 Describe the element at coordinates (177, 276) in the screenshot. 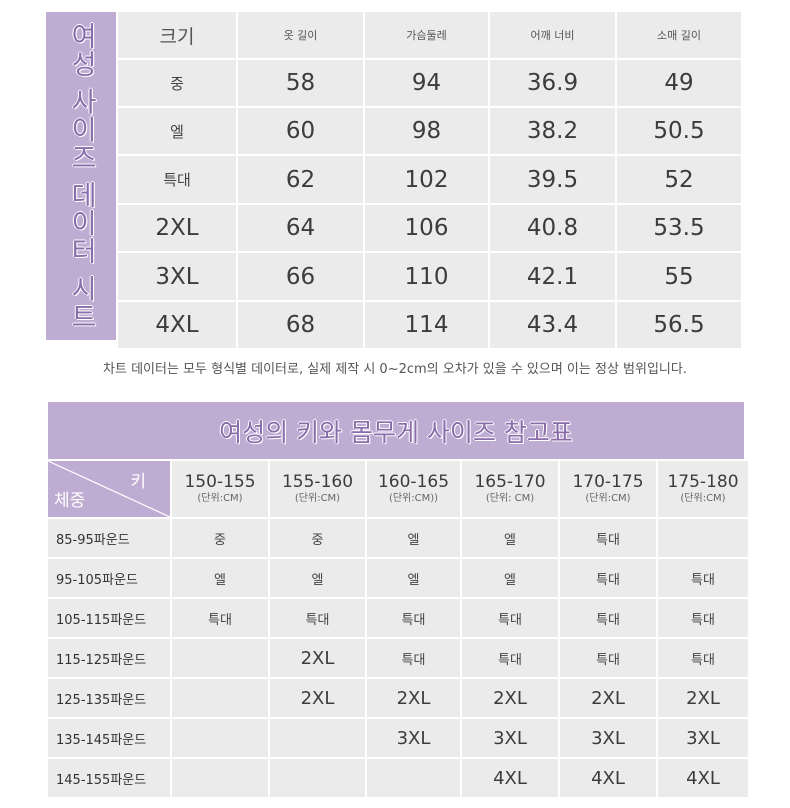

I see `size-label-cell: 3XL` at that location.